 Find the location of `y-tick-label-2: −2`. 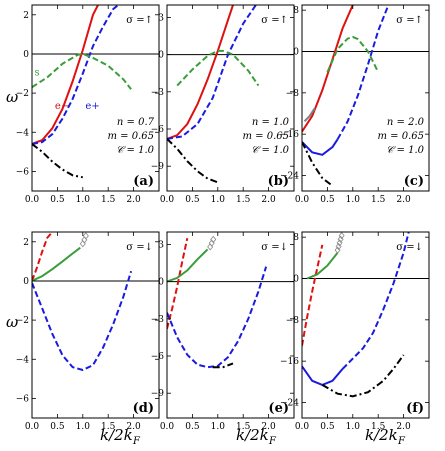

y-tick-label-2: −2 is located at coordinates (22, 94).